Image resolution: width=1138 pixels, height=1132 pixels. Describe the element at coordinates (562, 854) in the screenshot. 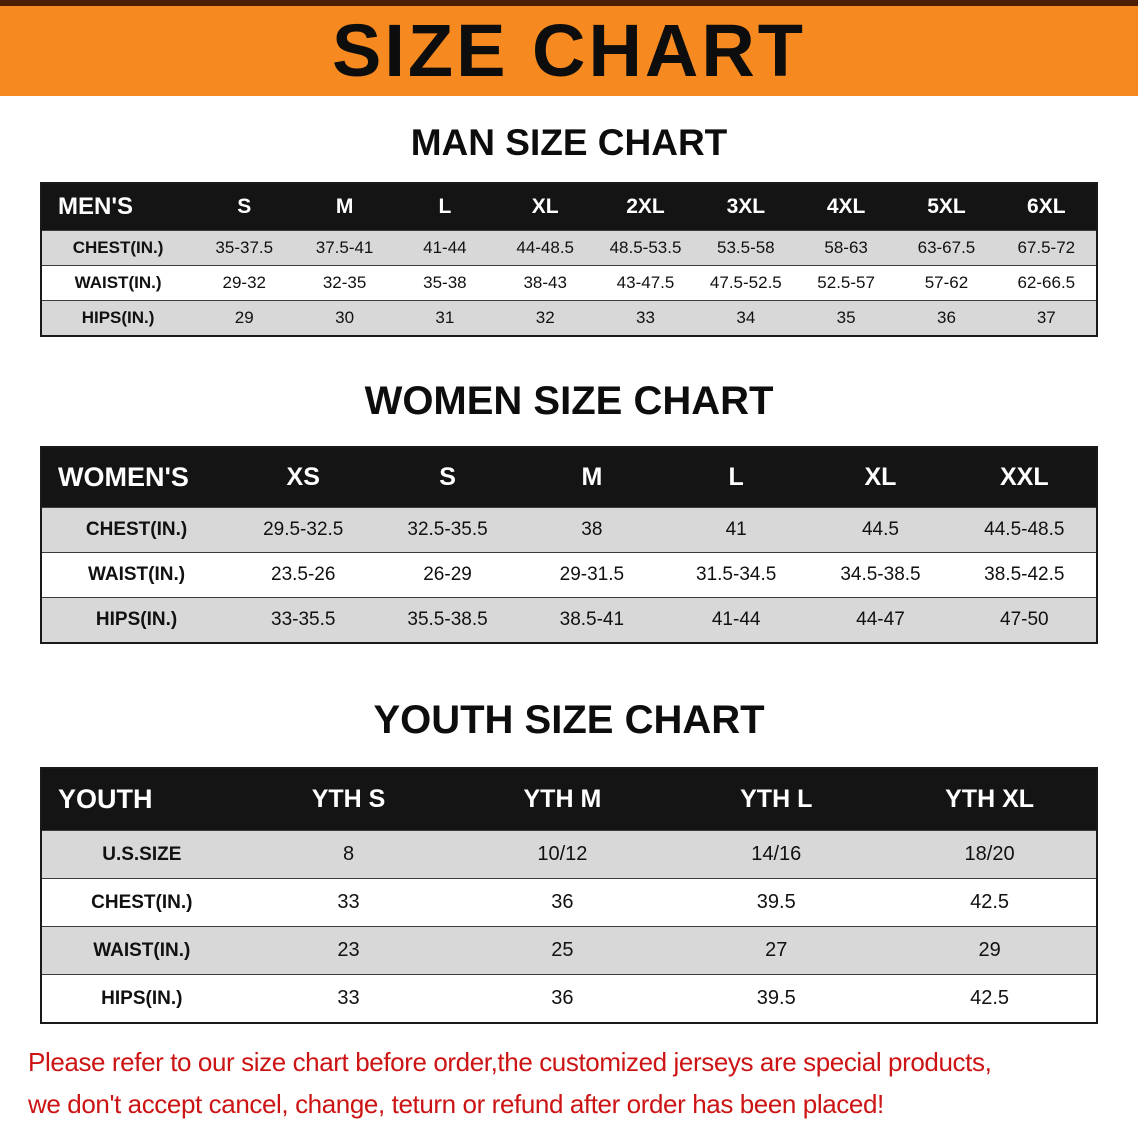

I see `size-value-cell: 10/12` at that location.